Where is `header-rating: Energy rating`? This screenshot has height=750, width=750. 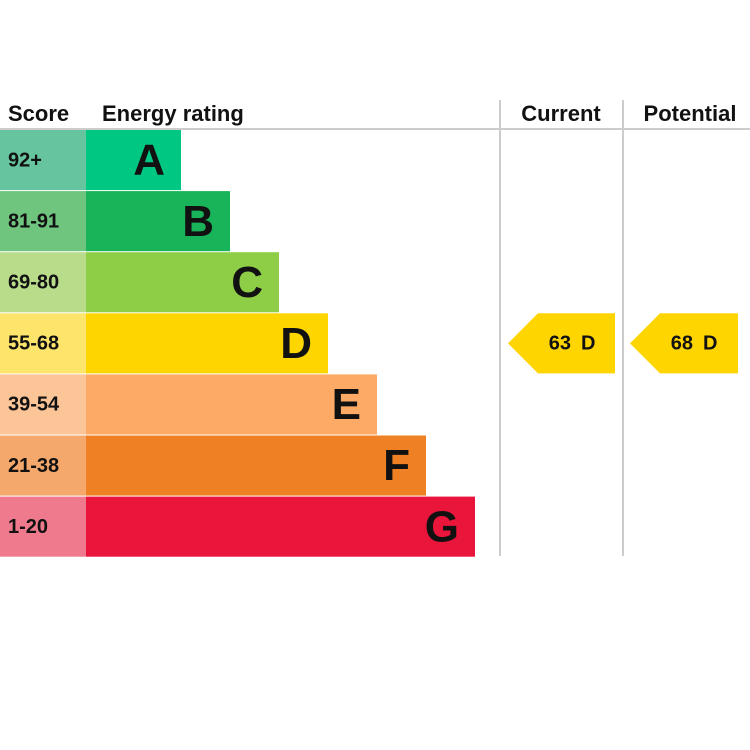 header-rating: Energy rating is located at coordinates (173, 113).